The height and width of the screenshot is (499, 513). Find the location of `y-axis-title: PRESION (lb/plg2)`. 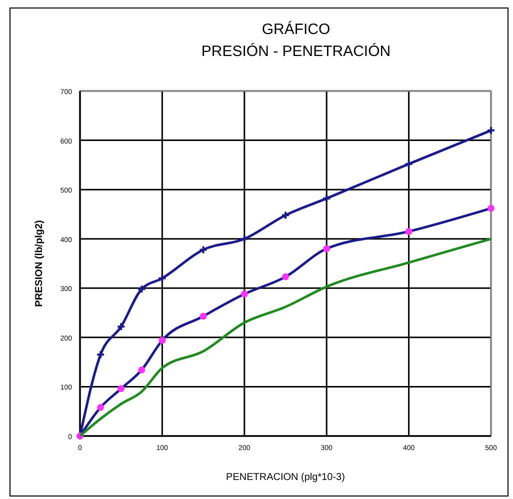

y-axis-title: PRESION (lb/plg2) is located at coordinates (39, 263).